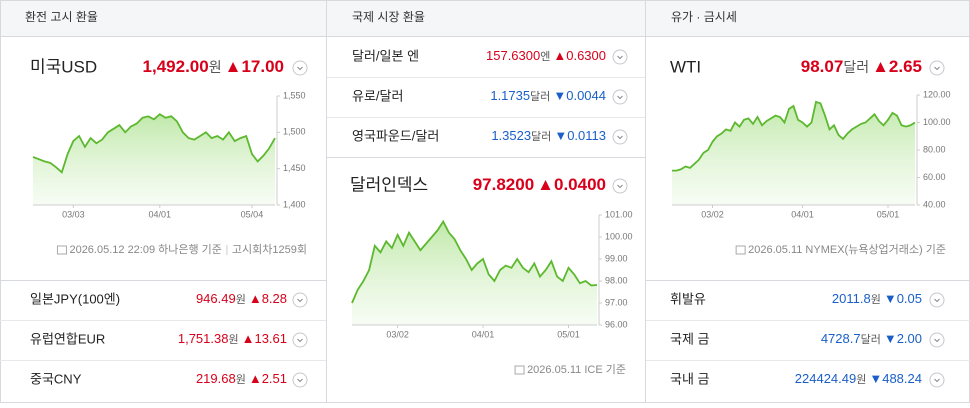 This screenshot has height=408, width=970. What do you see at coordinates (510, 95) in the screenshot?
I see `price: 1.1735` at bounding box center [510, 95].